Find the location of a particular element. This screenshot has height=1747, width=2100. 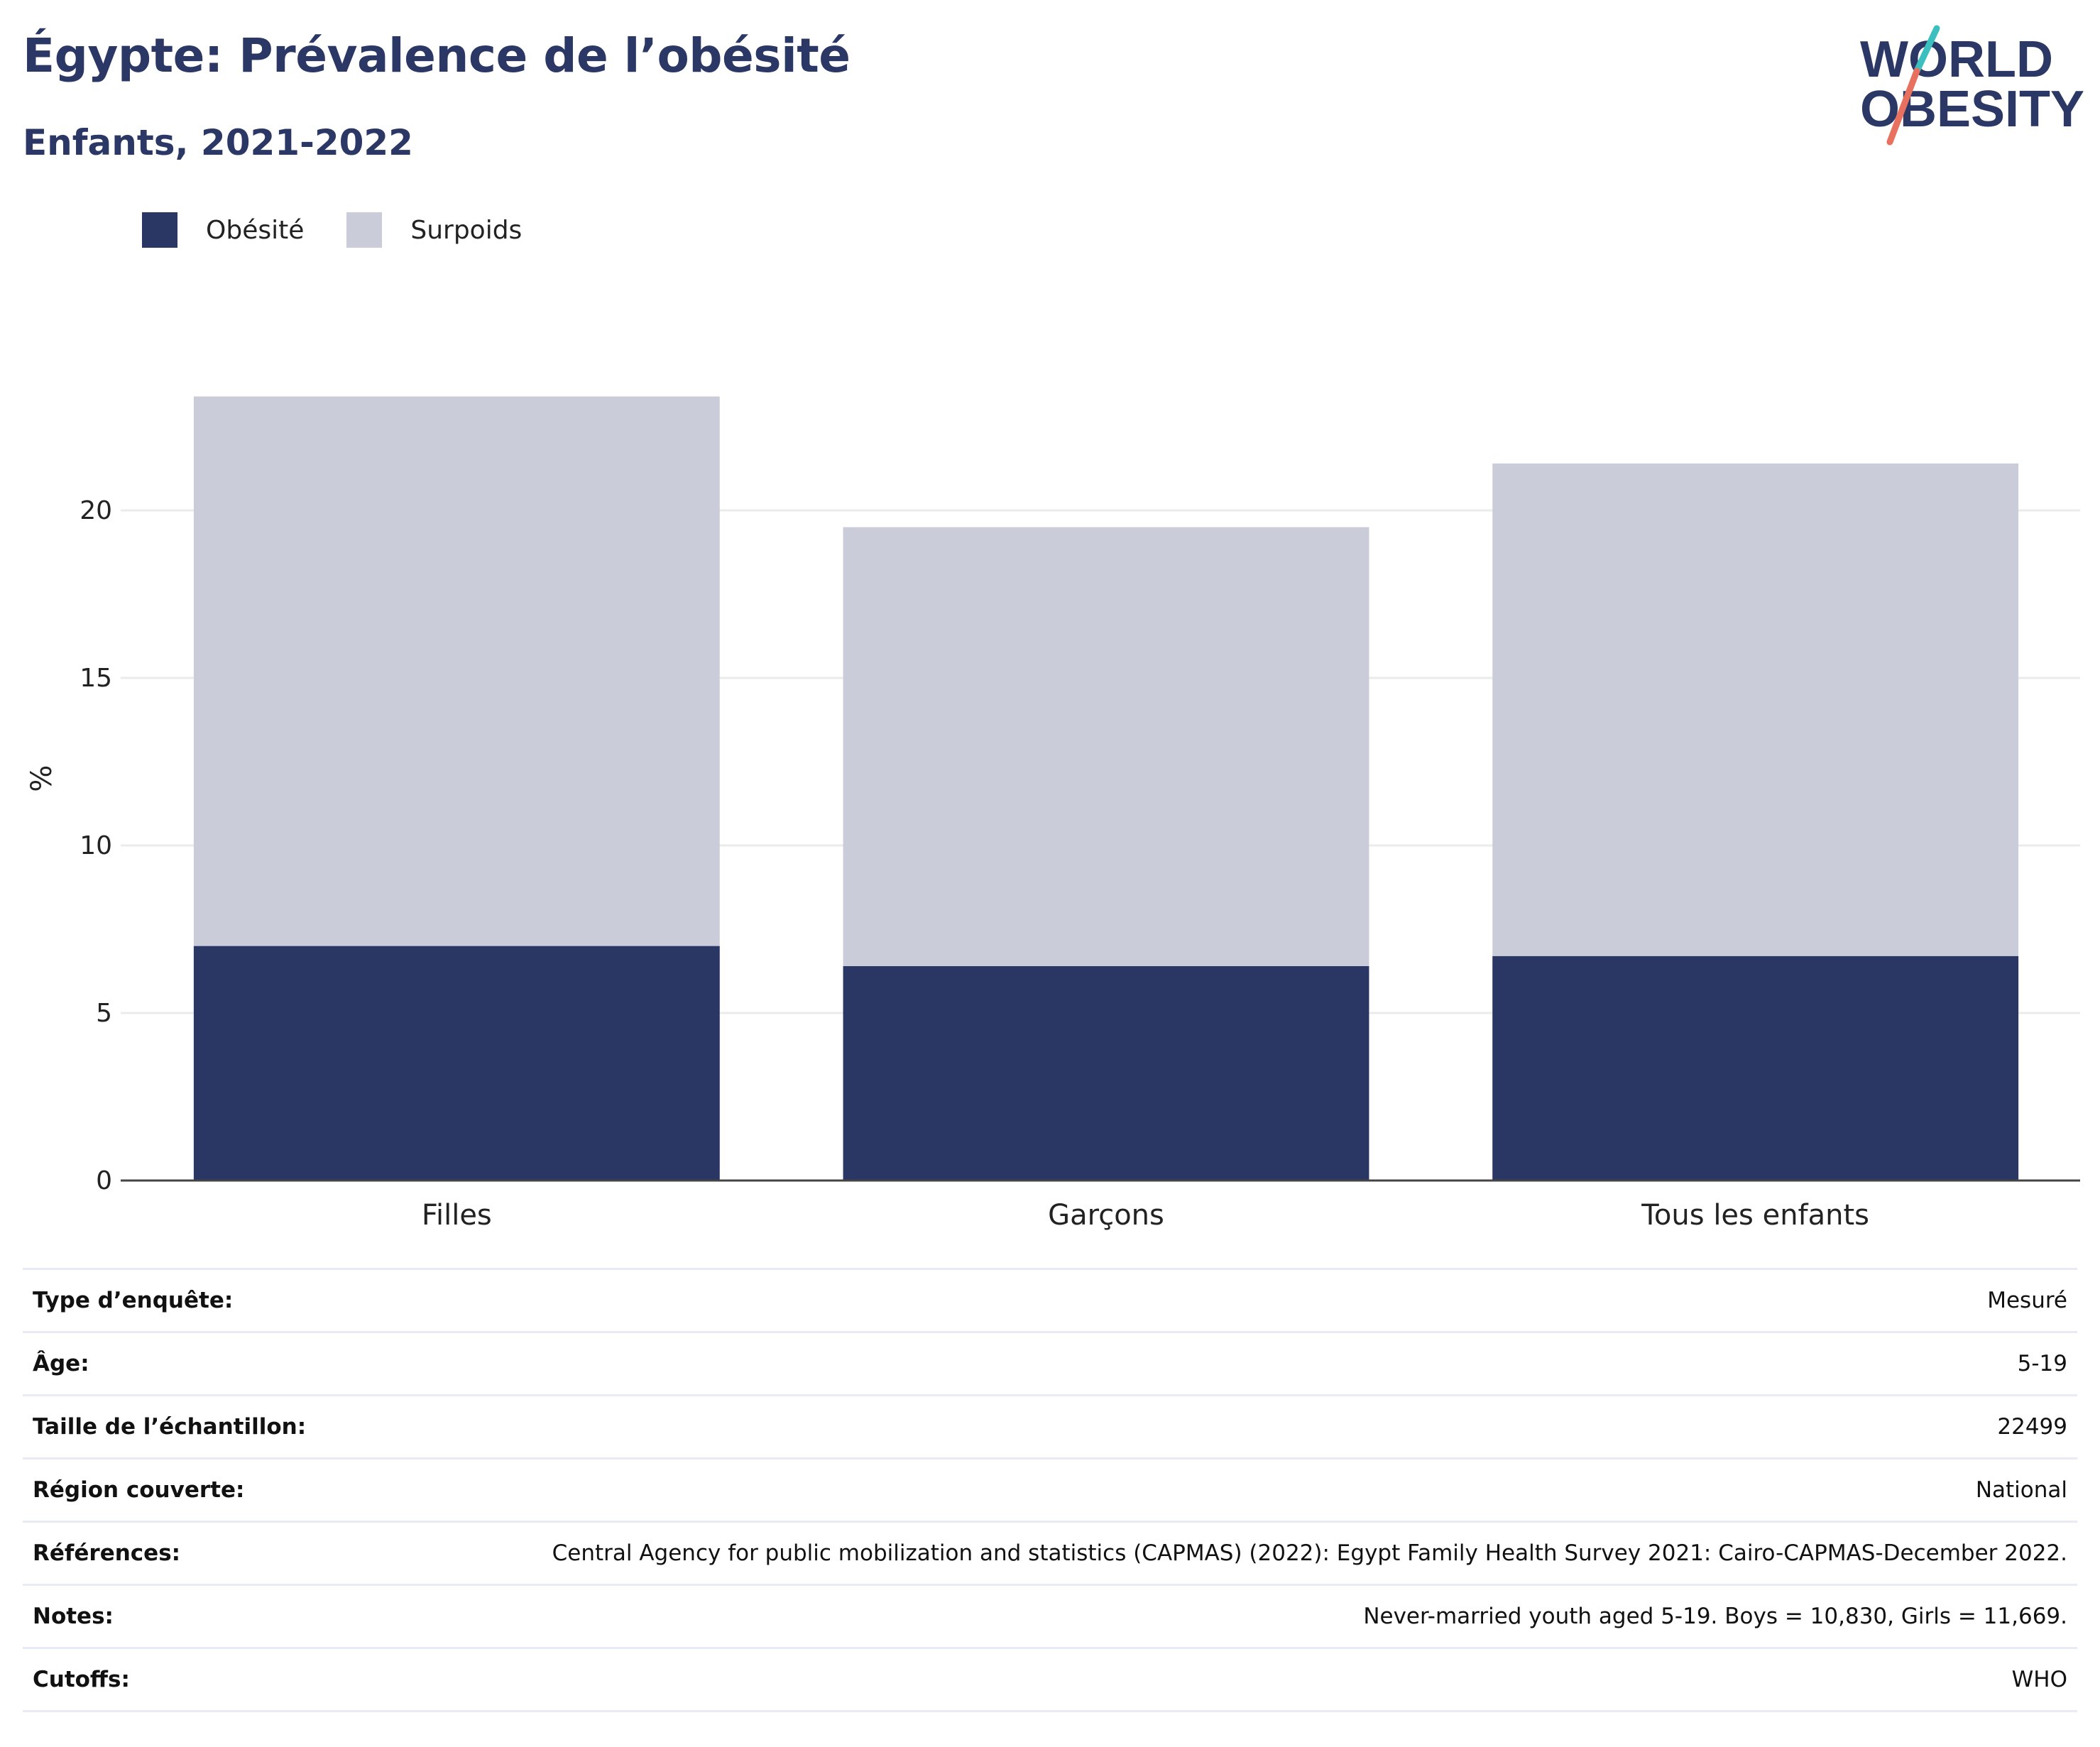

y-tick-label: 10 is located at coordinates (96, 845).